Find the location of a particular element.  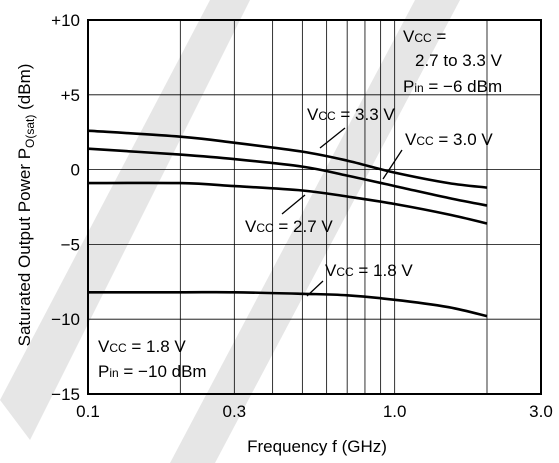

svg-text: VCC = 1.8 V is located at coordinates (142, 346).